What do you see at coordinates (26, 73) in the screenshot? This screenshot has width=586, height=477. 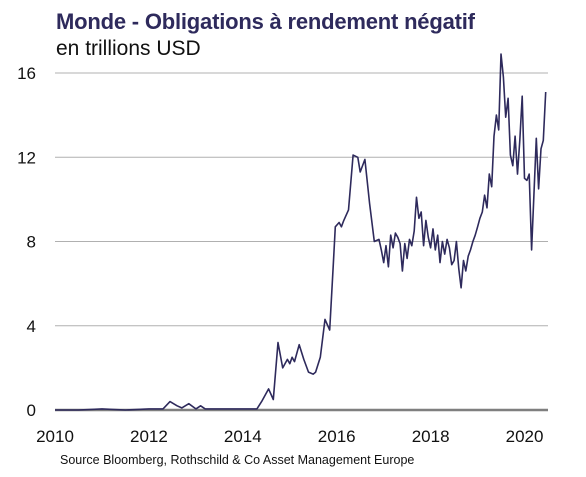 I see `y-tick-label: 16` at bounding box center [26, 73].